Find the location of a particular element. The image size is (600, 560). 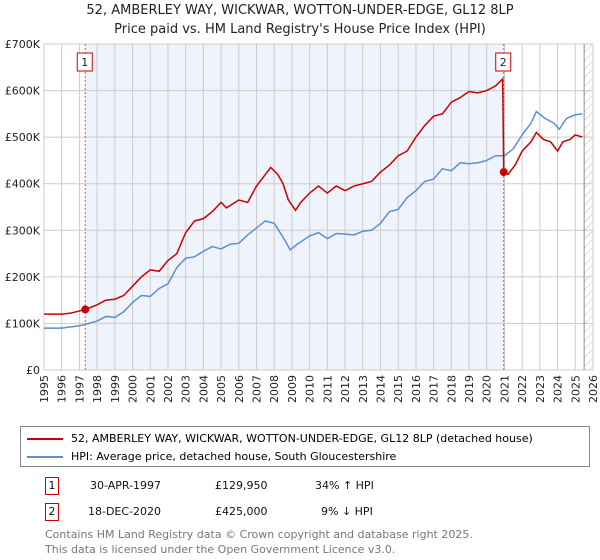

x-tick-label: 2022 is located at coordinates (522, 389).